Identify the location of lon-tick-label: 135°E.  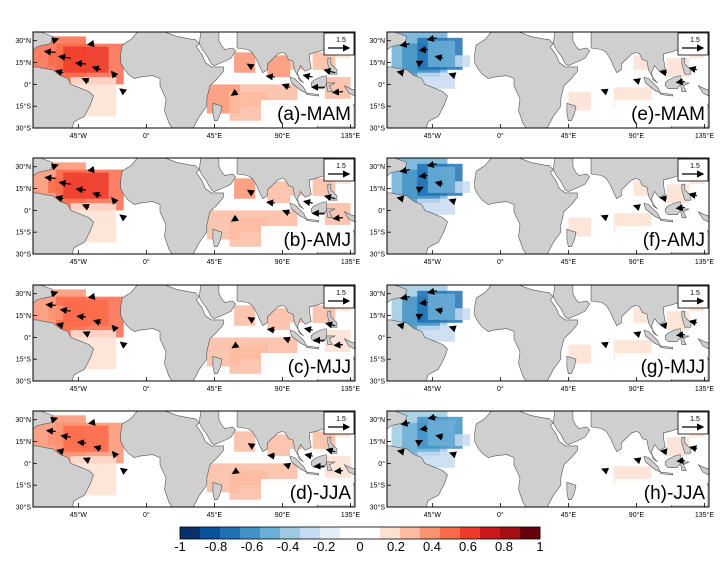
(350, 389).